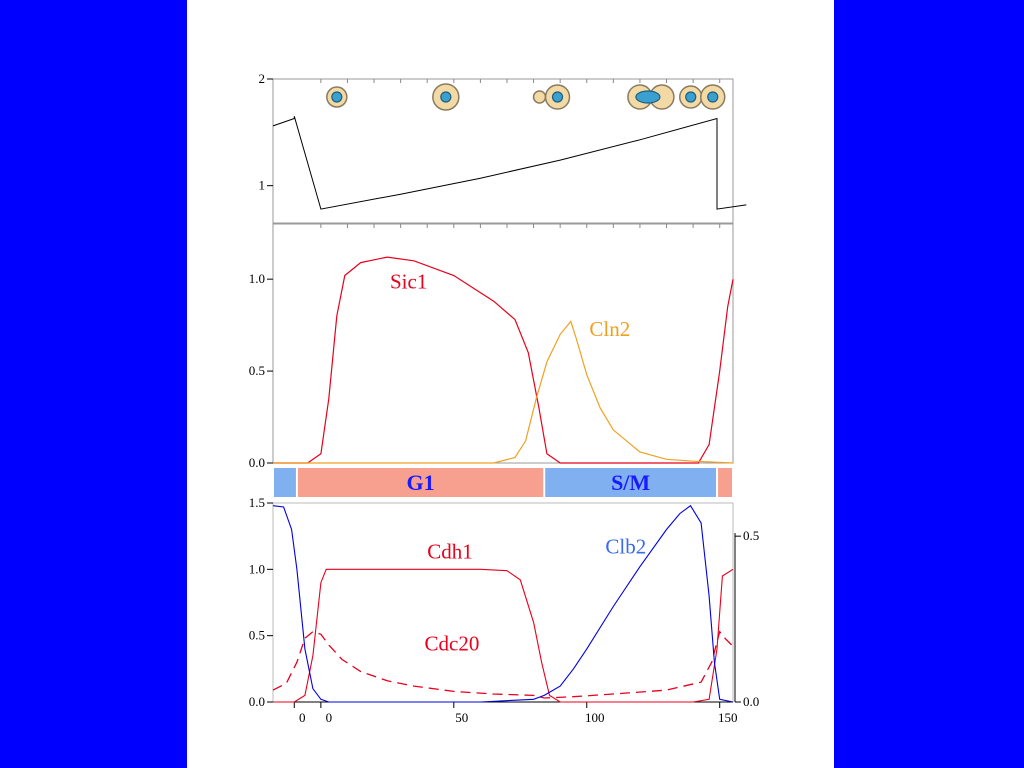  What do you see at coordinates (257, 701) in the screenshot?
I see `bottom-ytick-label-0: 0.0` at bounding box center [257, 701].